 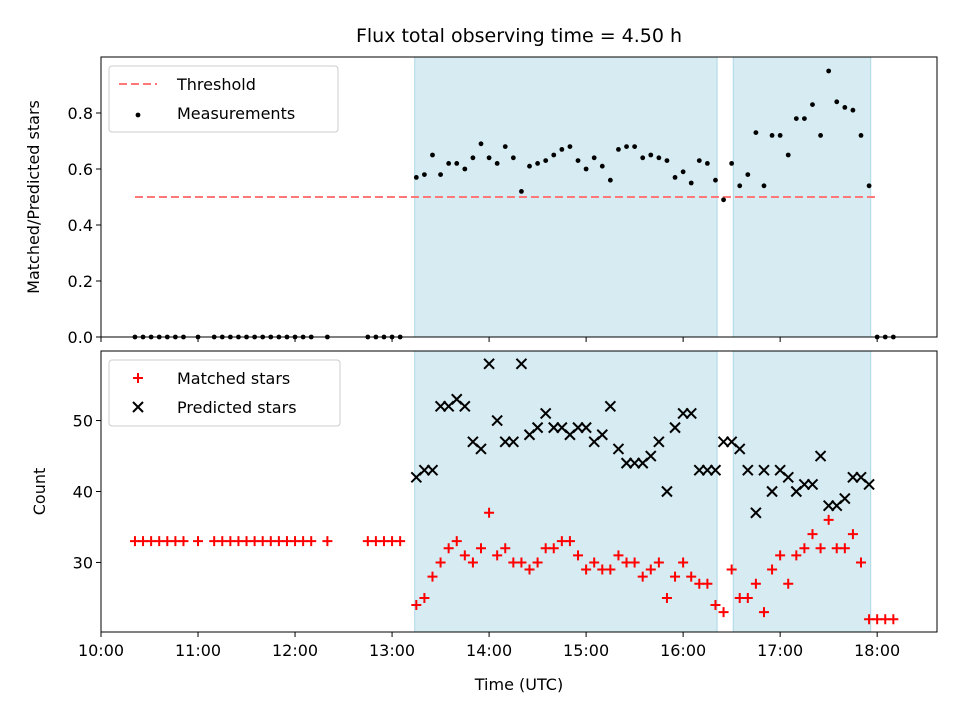 I want to click on x-tick-label: 13:00, so click(x=392, y=650).